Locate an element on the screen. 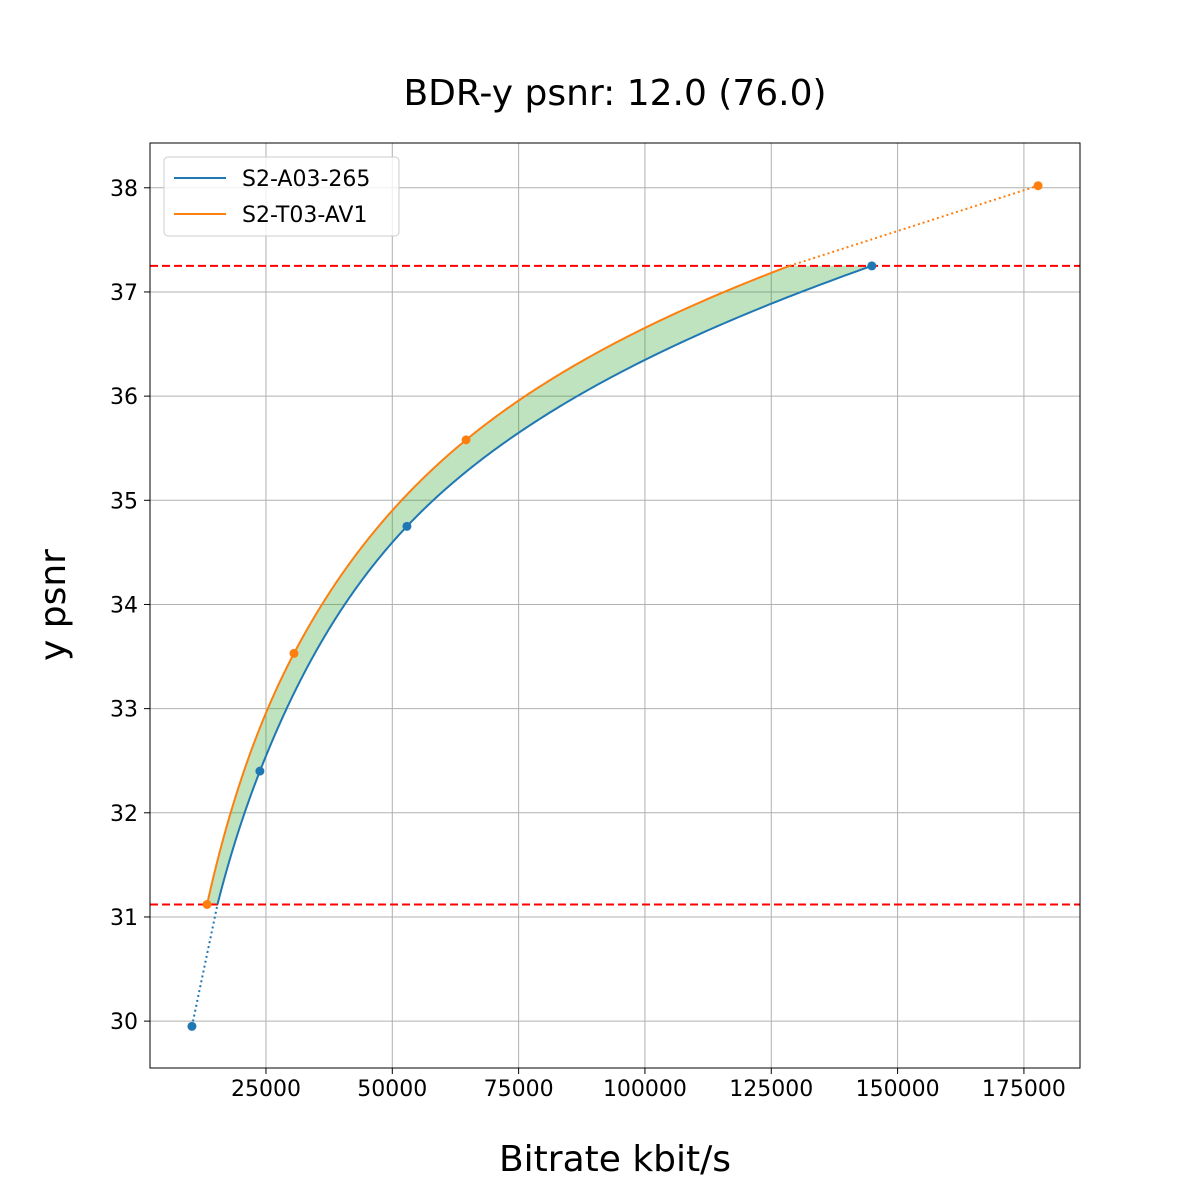 The image size is (1200, 1200). x-axis-label: Bitrate kbit/s is located at coordinates (615, 1159).